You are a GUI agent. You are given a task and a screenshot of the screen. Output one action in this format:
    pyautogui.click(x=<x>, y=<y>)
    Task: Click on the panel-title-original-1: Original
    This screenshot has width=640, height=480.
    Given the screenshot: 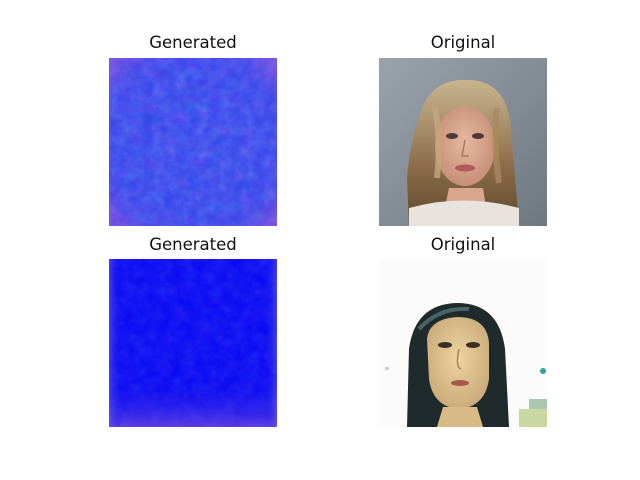 What is the action you would take?
    pyautogui.click(x=463, y=42)
    